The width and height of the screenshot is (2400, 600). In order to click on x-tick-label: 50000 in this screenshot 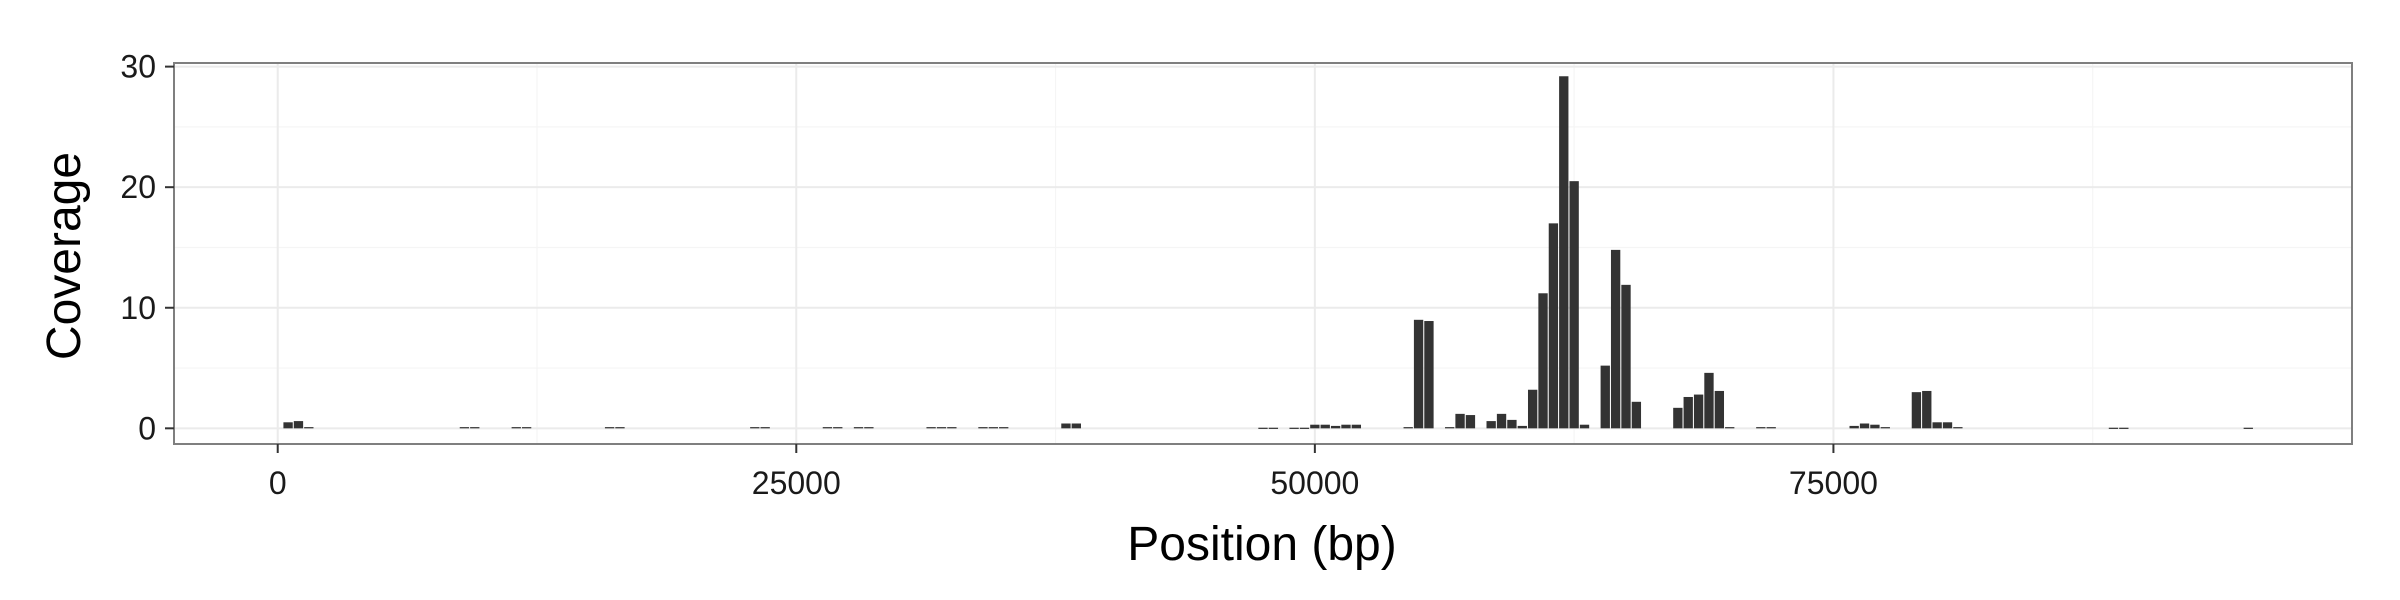, I will do `click(1314, 483)`.